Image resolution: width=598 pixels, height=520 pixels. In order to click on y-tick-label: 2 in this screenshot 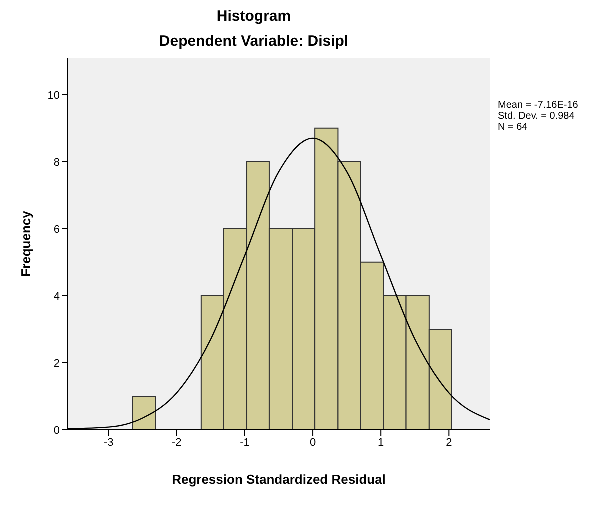, I will do `click(57, 364)`.